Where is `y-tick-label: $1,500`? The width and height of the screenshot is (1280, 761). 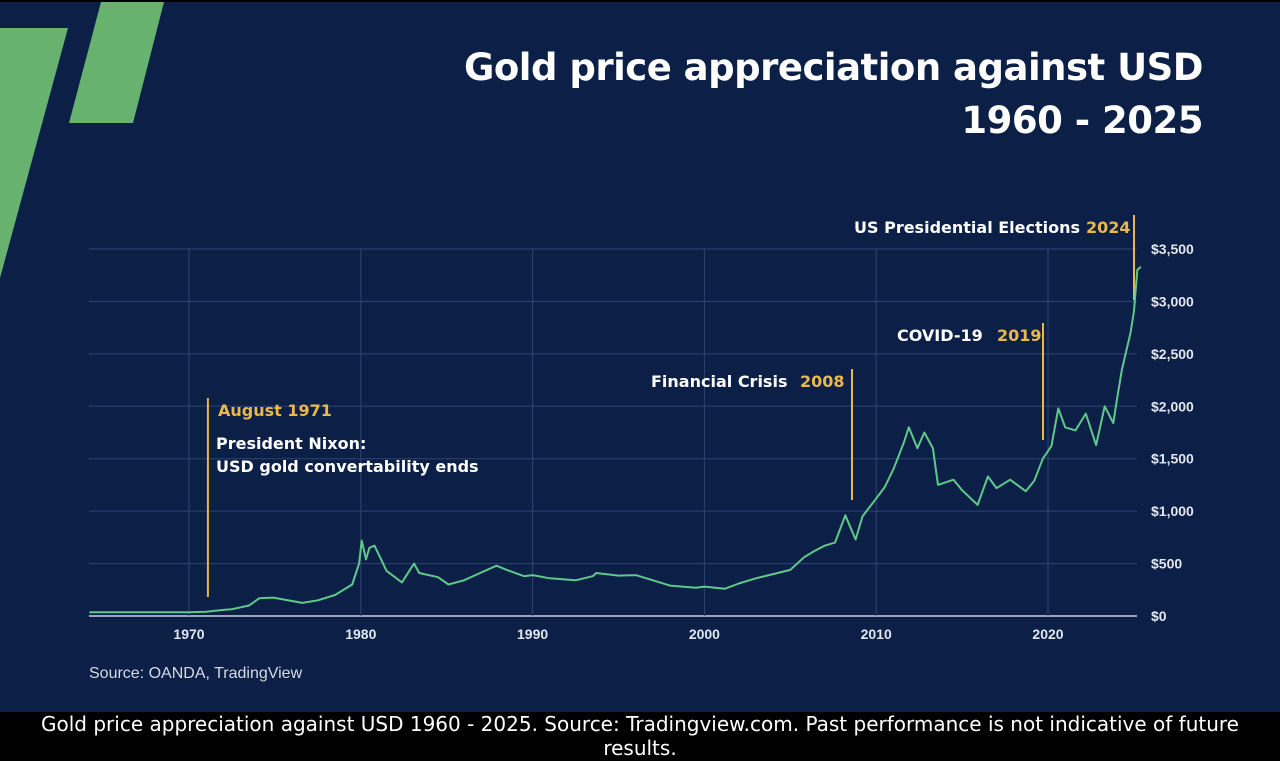
y-tick-label: $1,500 is located at coordinates (1172, 459).